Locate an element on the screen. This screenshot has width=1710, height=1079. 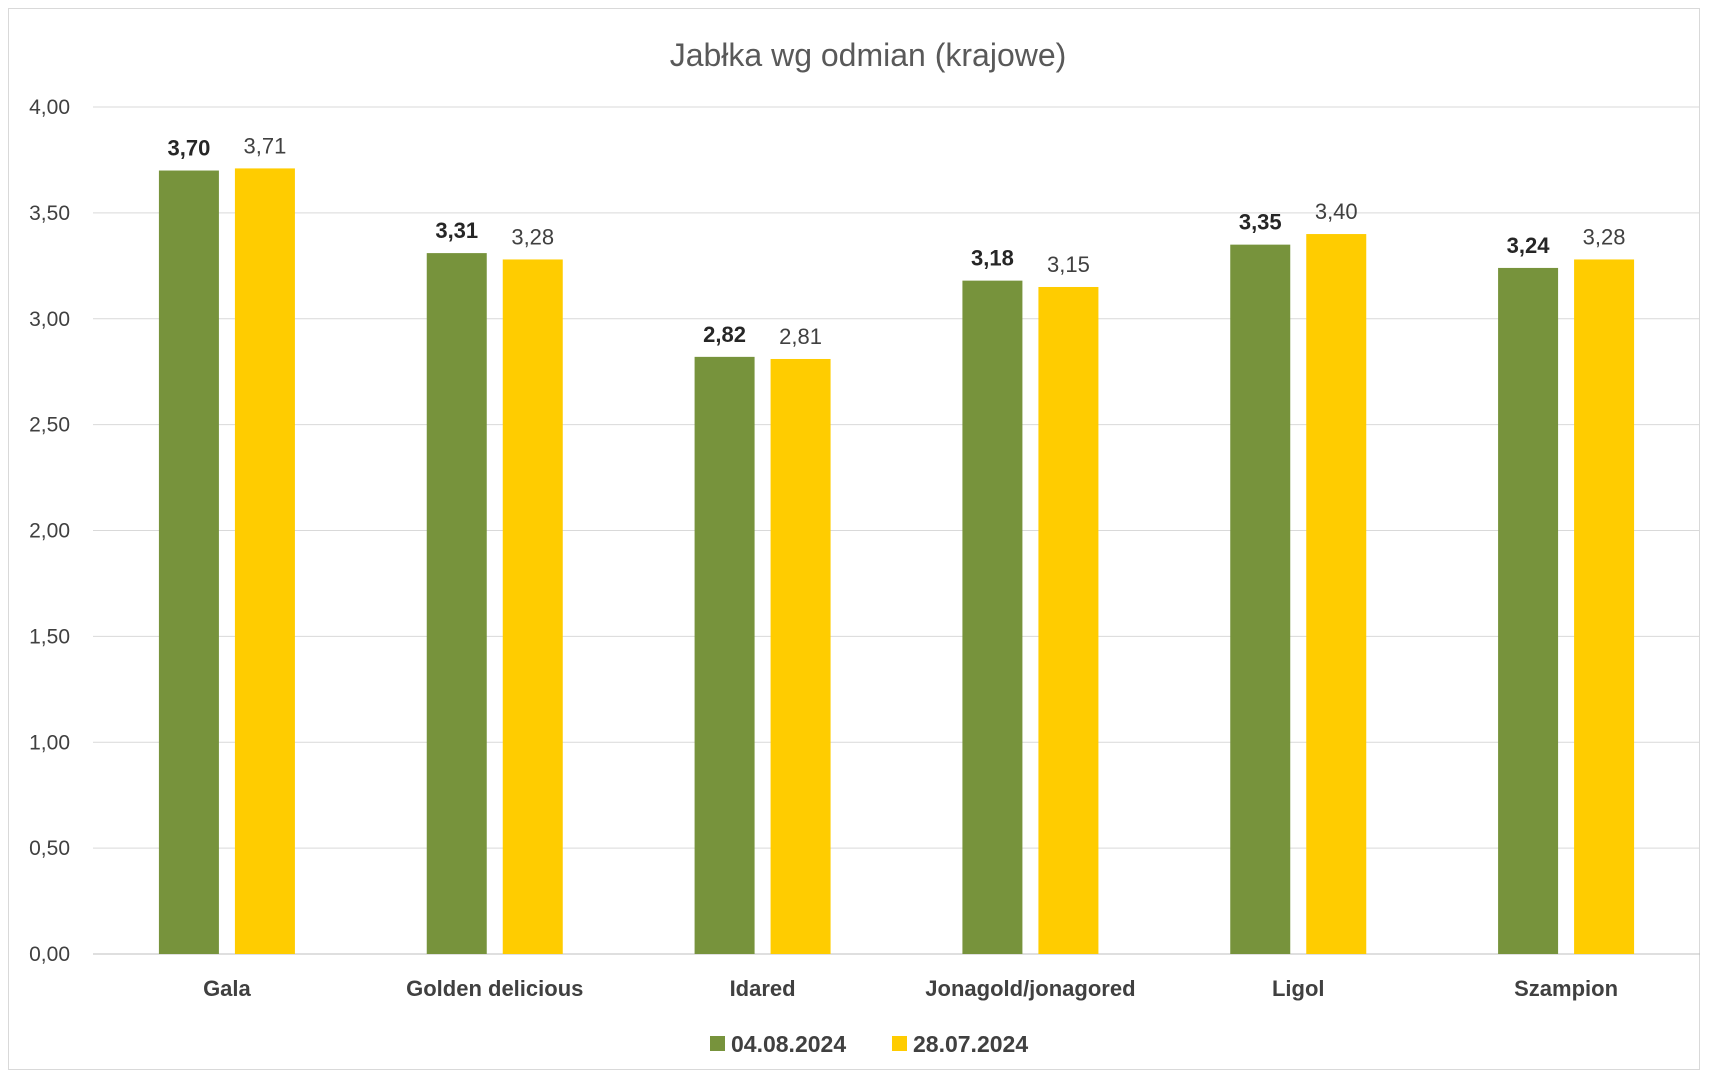
y-tick-label: 1,50 is located at coordinates (49, 636).